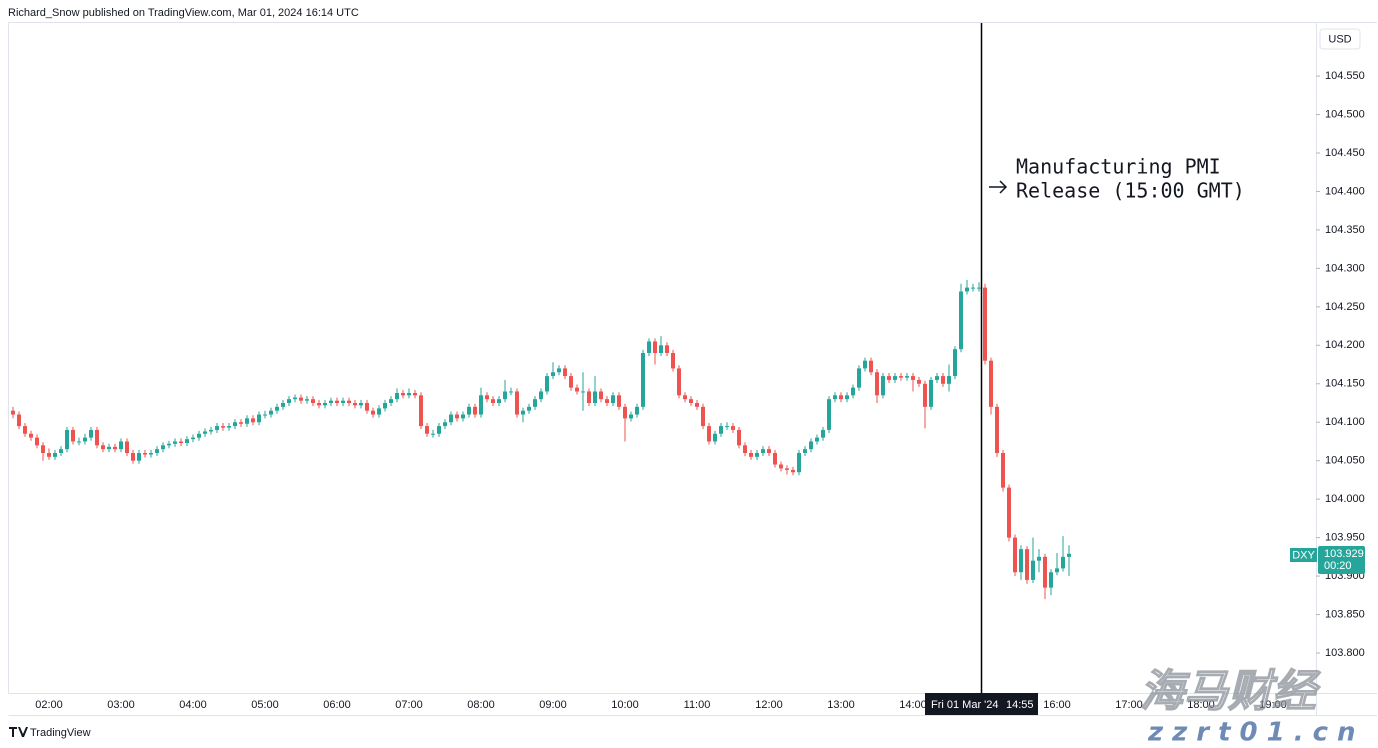 This screenshot has height=748, width=1378. What do you see at coordinates (1338, 566) in the screenshot?
I see `bar-countdown: 00:20` at bounding box center [1338, 566].